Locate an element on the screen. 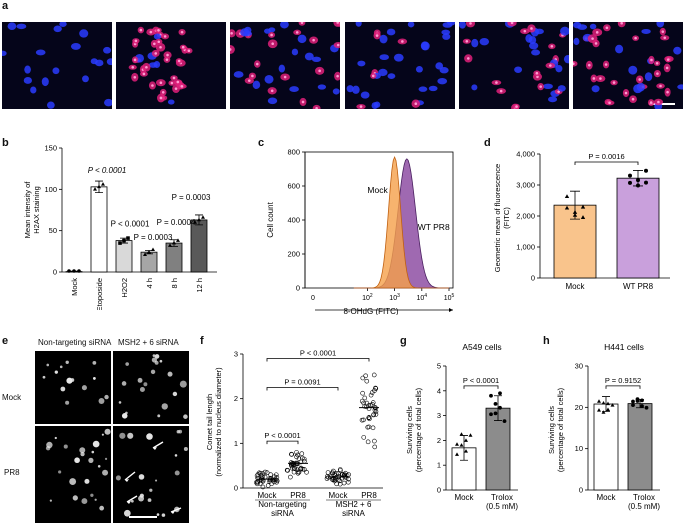 The image size is (685, 531). panel-letter-g: g is located at coordinates (403, 341).